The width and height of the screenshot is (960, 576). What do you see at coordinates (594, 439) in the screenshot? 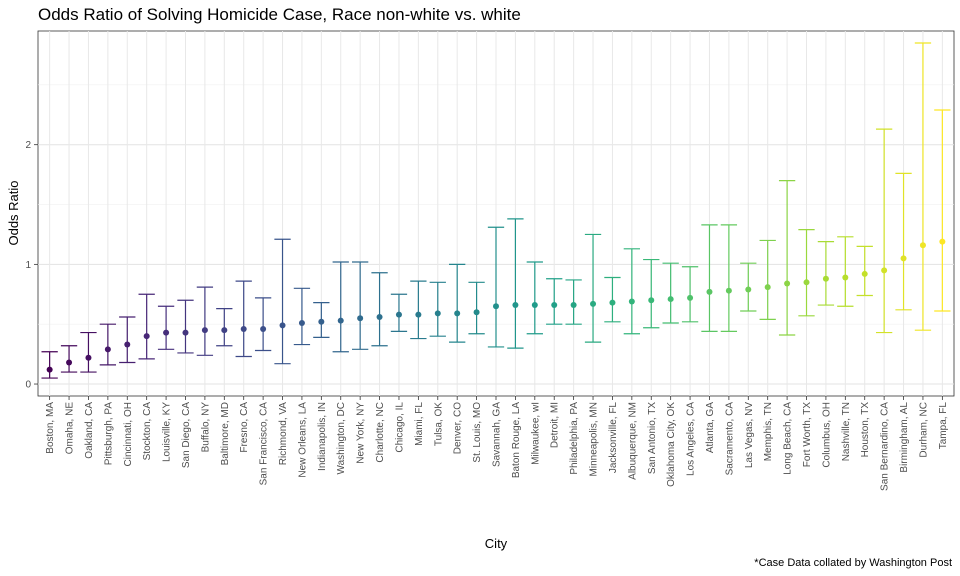
I see `x-tick-label: Minneapolis, MN` at bounding box center [594, 439].